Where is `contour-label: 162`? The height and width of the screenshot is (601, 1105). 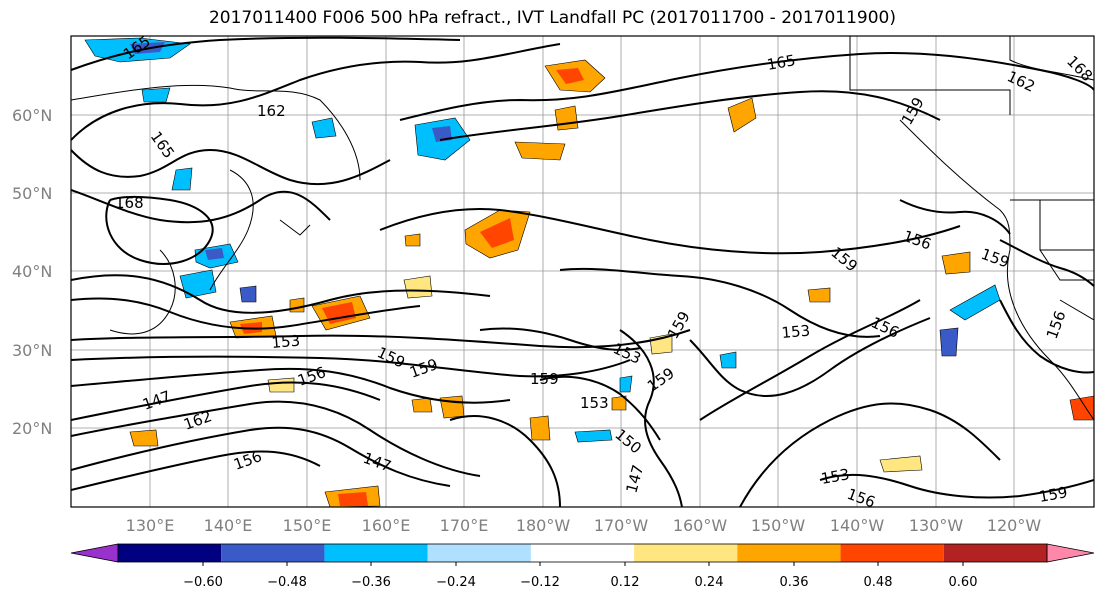
contour-label: 162 is located at coordinates (271, 111).